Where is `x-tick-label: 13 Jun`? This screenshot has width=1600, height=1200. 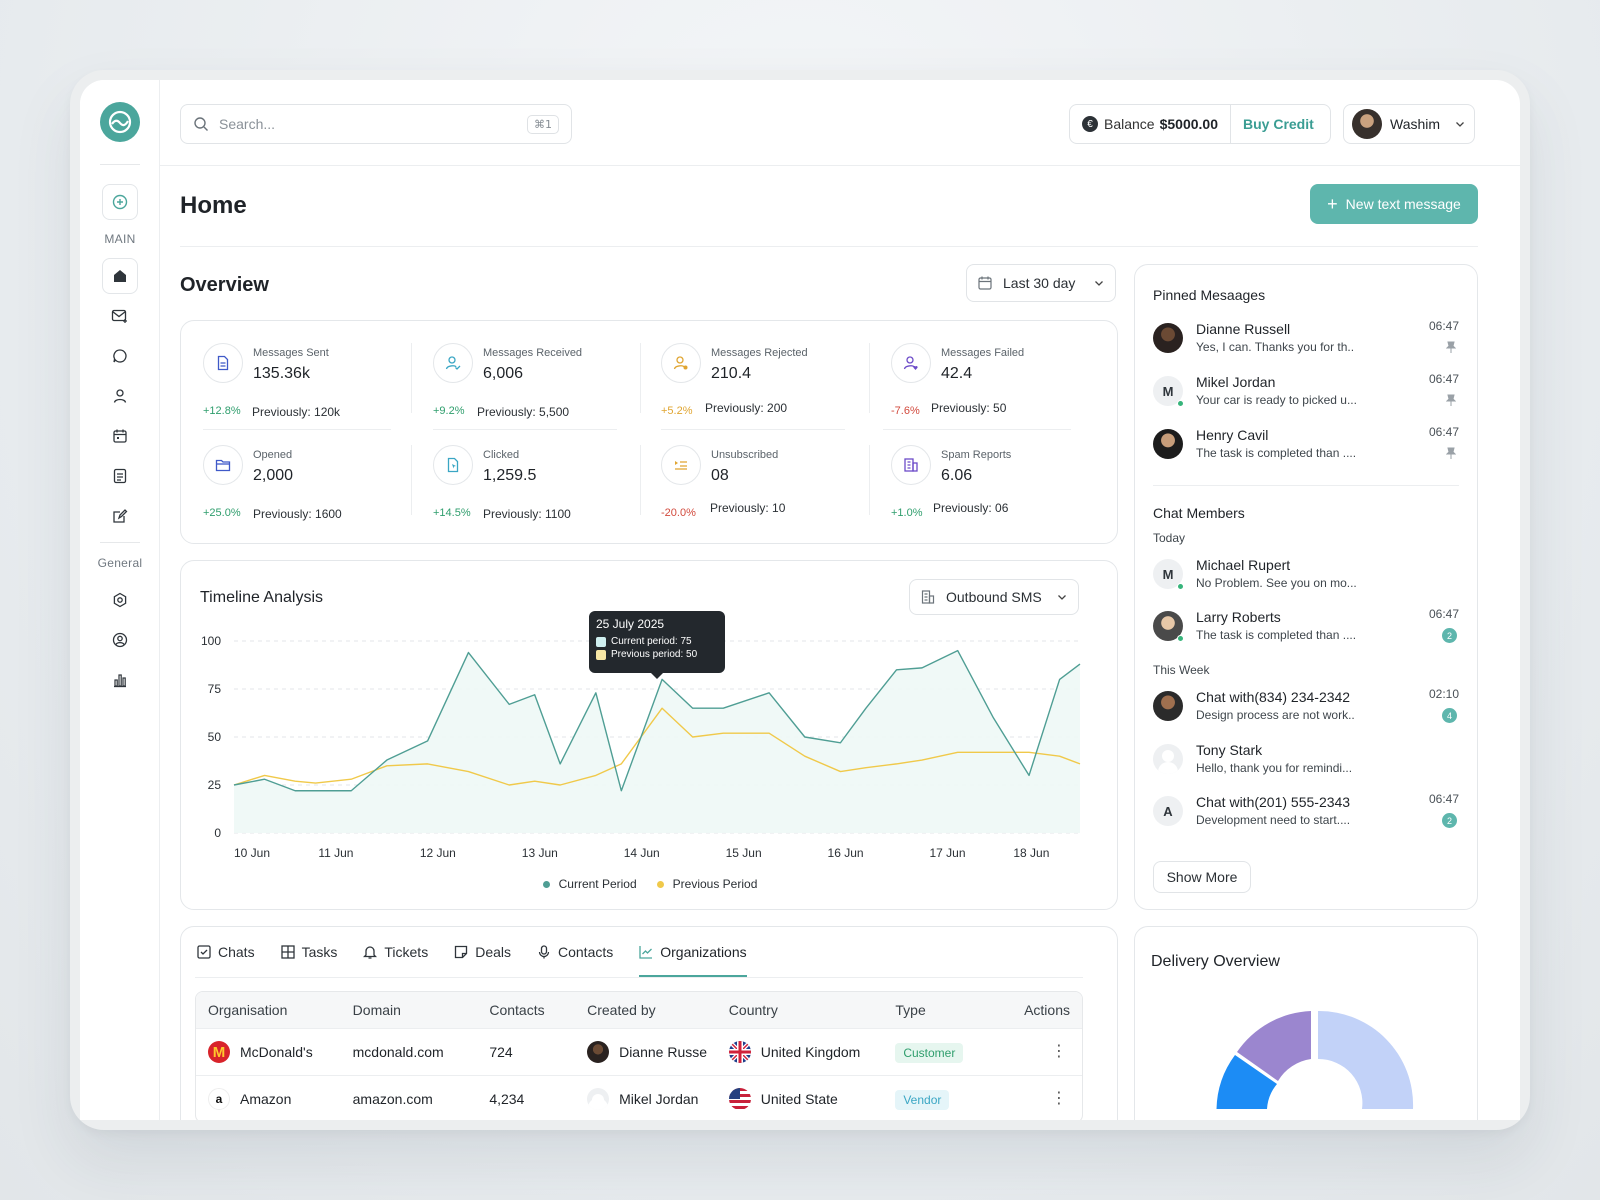 x-tick-label: 13 Jun is located at coordinates (540, 853).